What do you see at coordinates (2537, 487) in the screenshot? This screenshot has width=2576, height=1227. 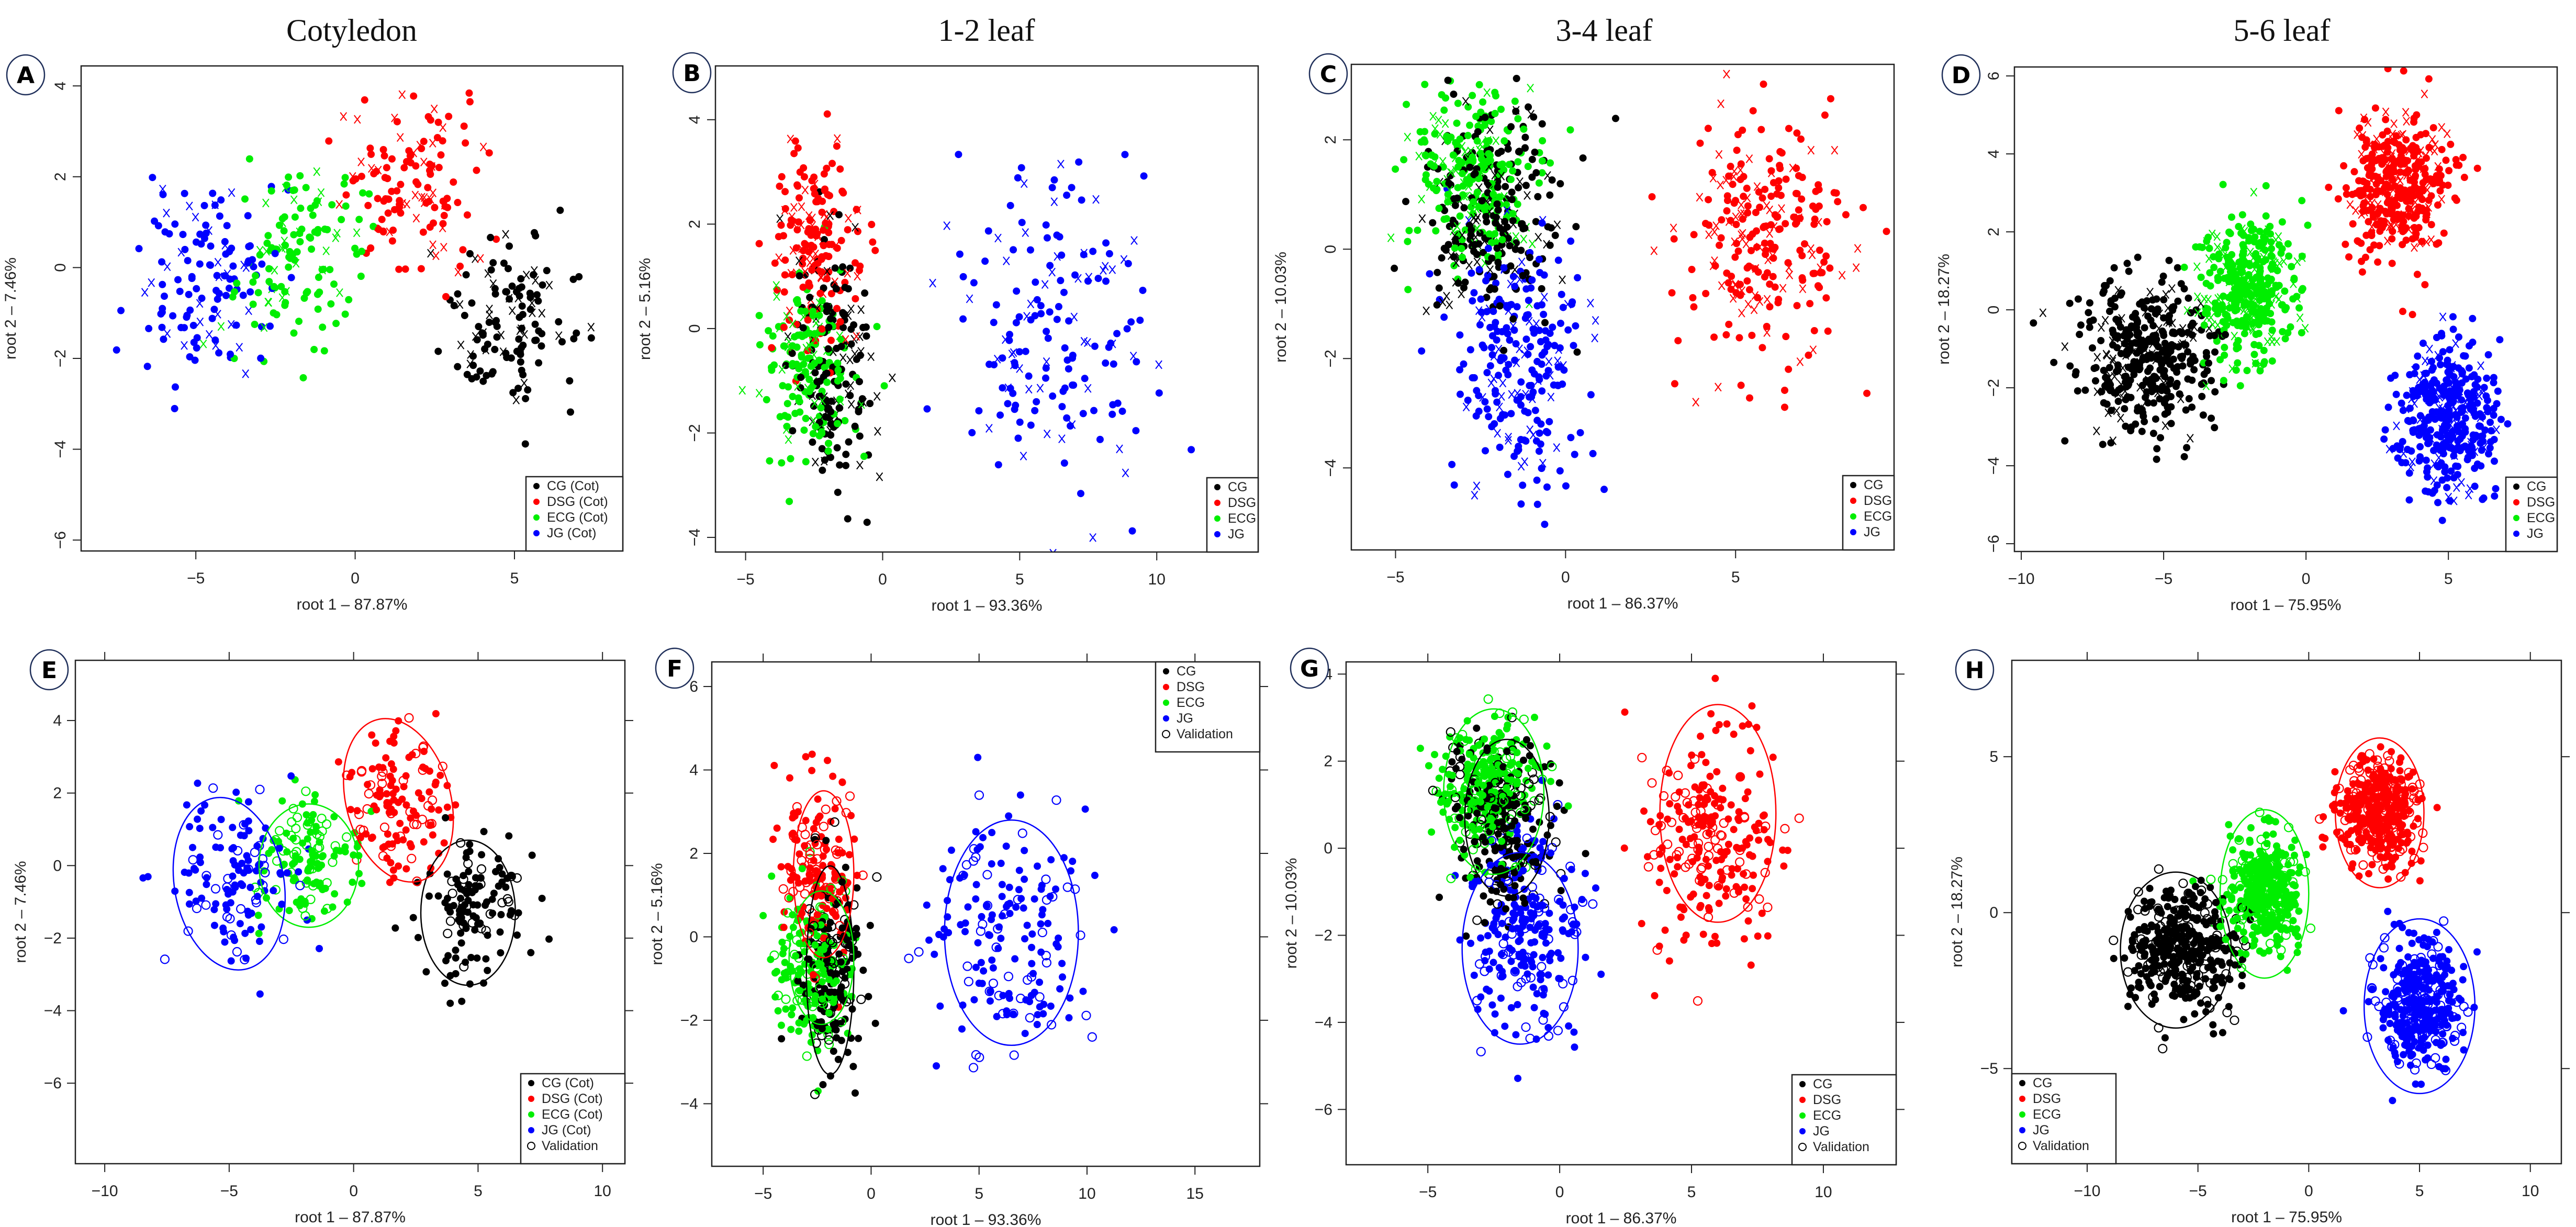 I see `legend-label-cg: CG` at bounding box center [2537, 487].